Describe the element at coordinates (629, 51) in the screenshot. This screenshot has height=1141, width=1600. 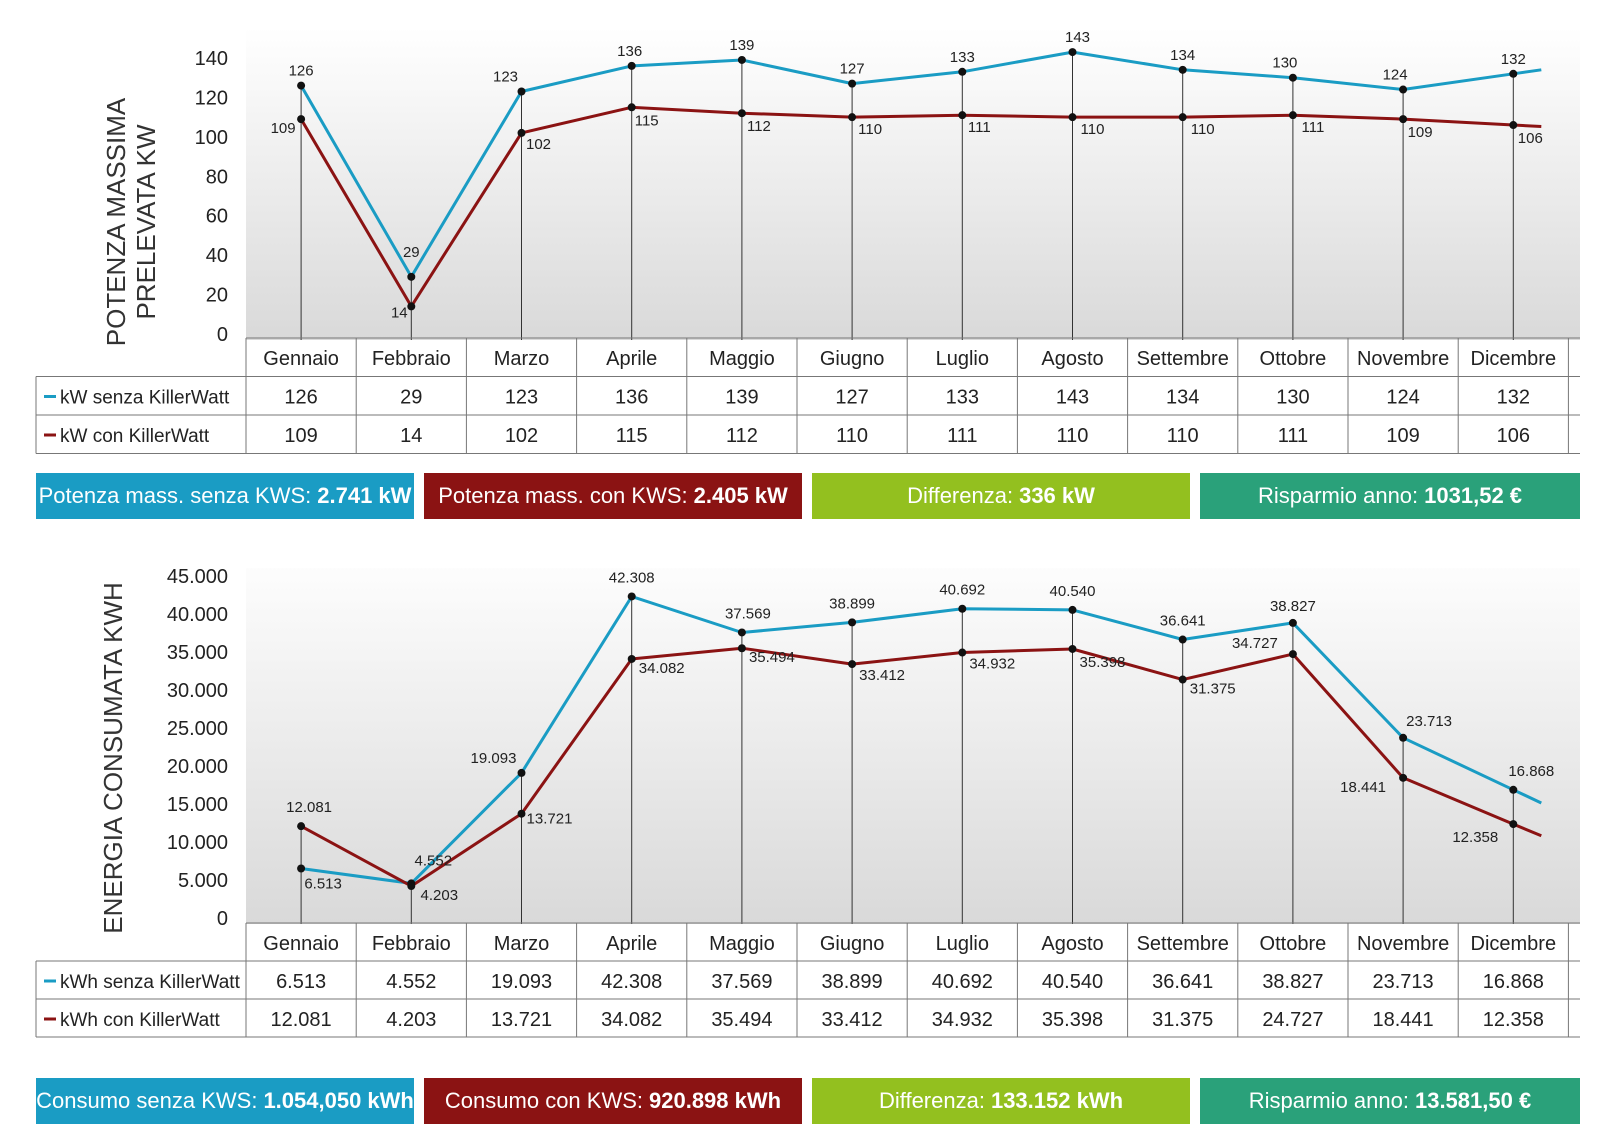
I see `data-label: 136` at that location.